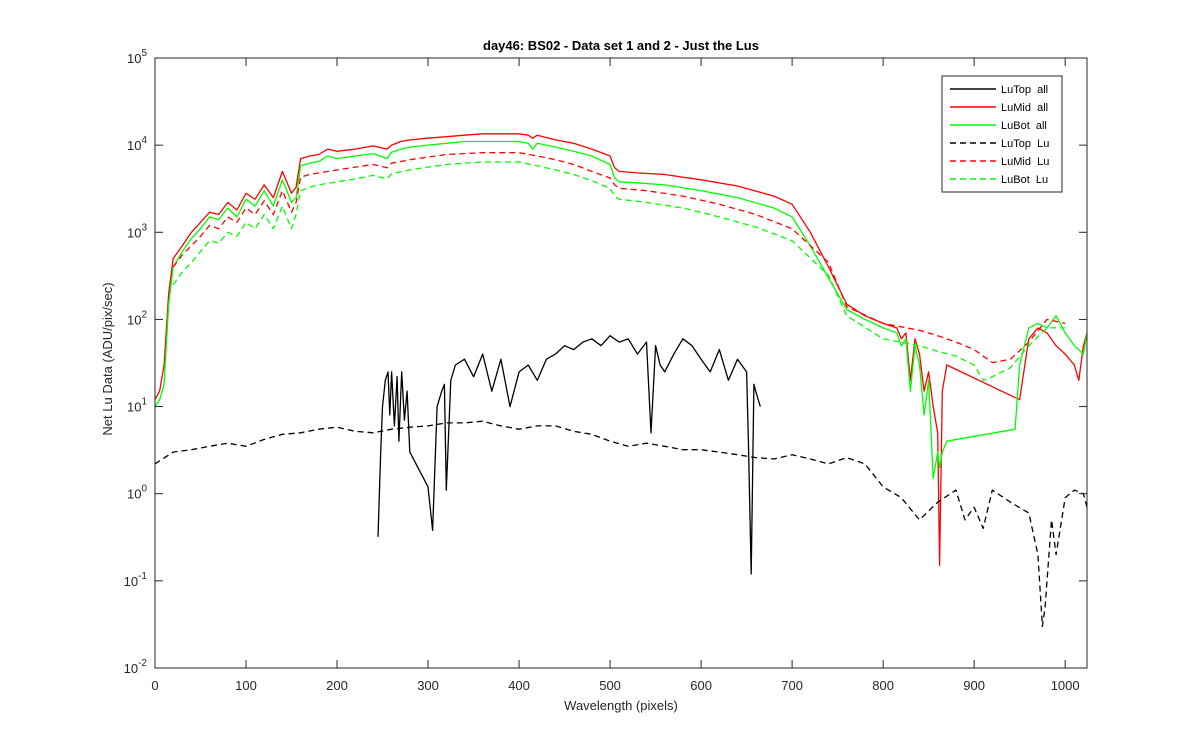  Describe the element at coordinates (137, 57) in the screenshot. I see `y-tick-label: 10⁵` at that location.